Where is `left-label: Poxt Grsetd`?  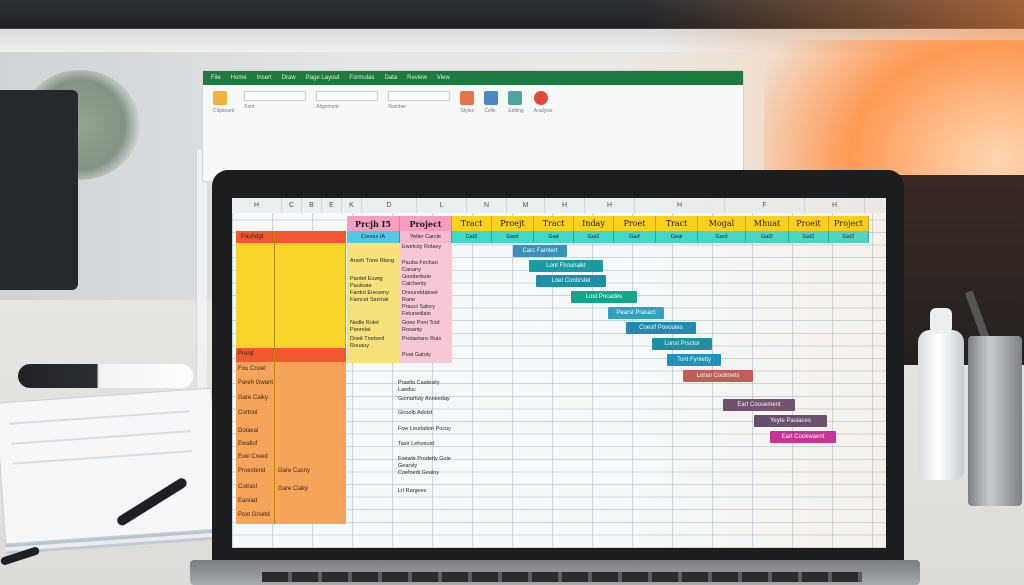 left-label: Poxt Grsetd is located at coordinates (254, 515).